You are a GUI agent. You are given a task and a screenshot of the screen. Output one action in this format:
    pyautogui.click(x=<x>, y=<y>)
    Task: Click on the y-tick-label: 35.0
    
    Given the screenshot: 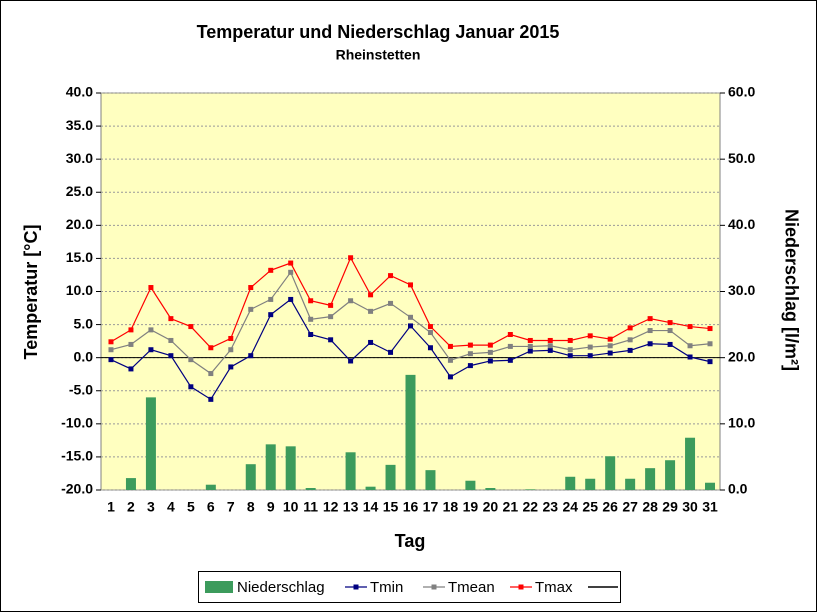 What is the action you would take?
    pyautogui.click(x=79, y=125)
    